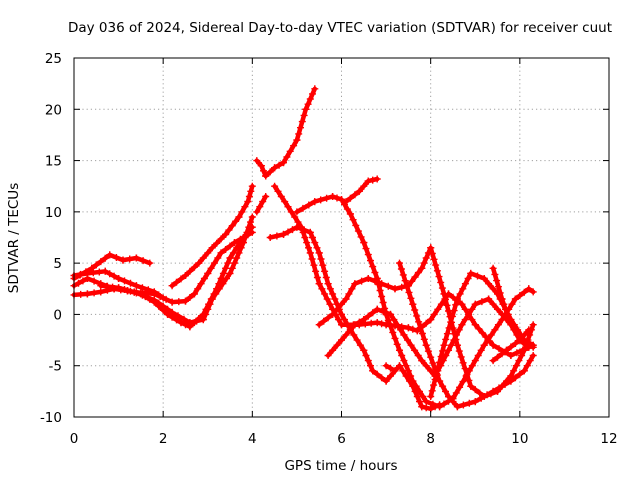 This screenshot has width=640, height=480. I want to click on y-tick-label: 0, so click(57, 315).